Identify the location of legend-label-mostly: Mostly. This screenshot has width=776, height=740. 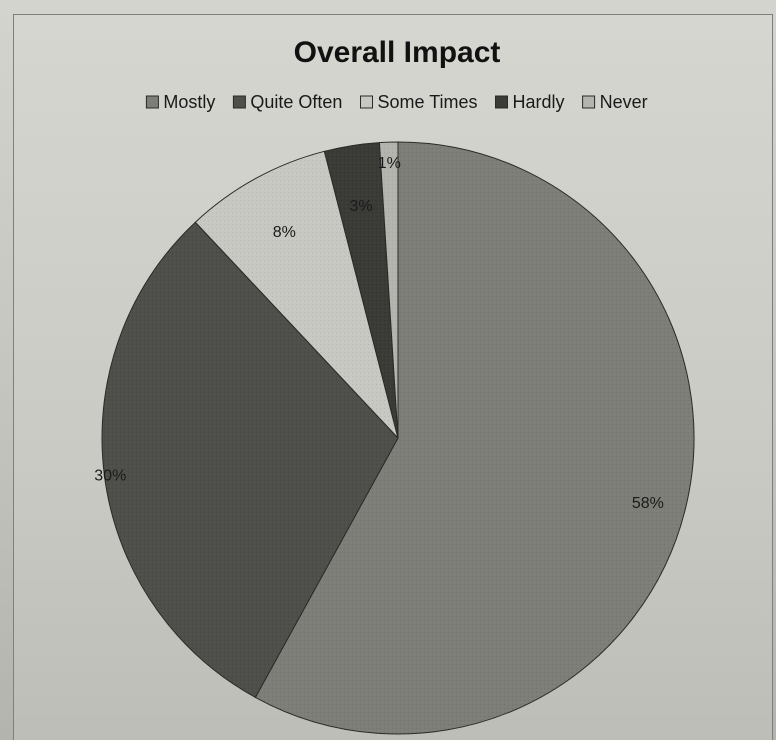
(189, 102).